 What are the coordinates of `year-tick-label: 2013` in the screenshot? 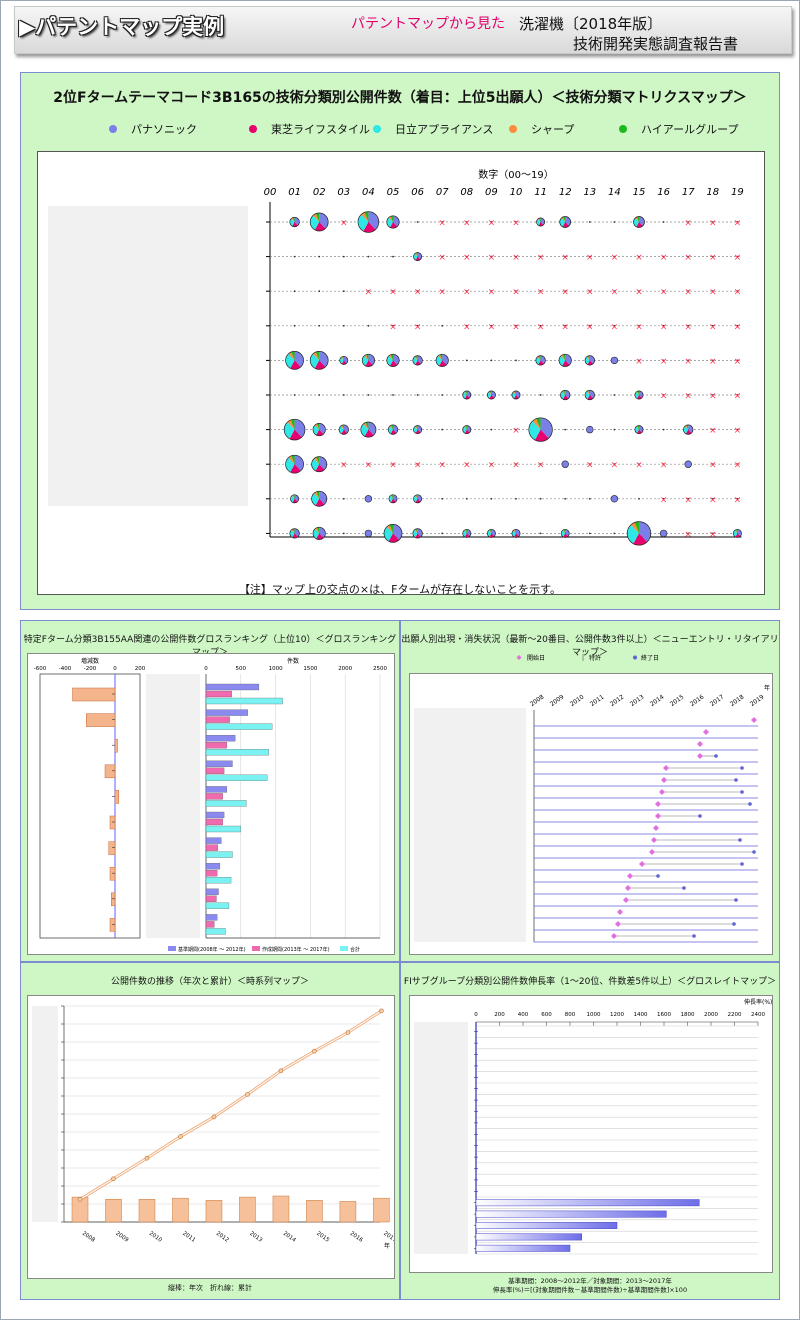 It's located at (637, 700).